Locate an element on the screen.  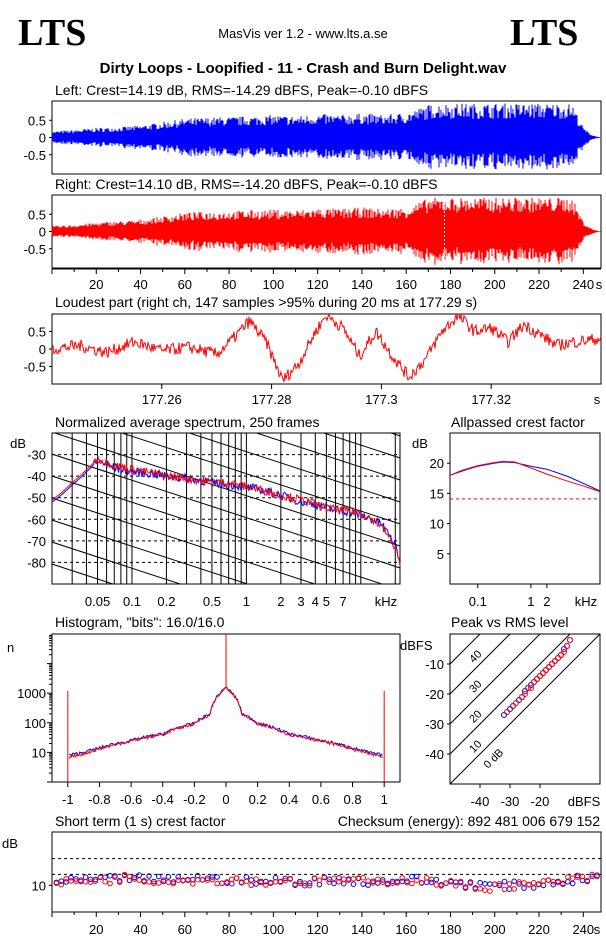
allpassed-crest-ytick-label: 15 is located at coordinates (437, 493).